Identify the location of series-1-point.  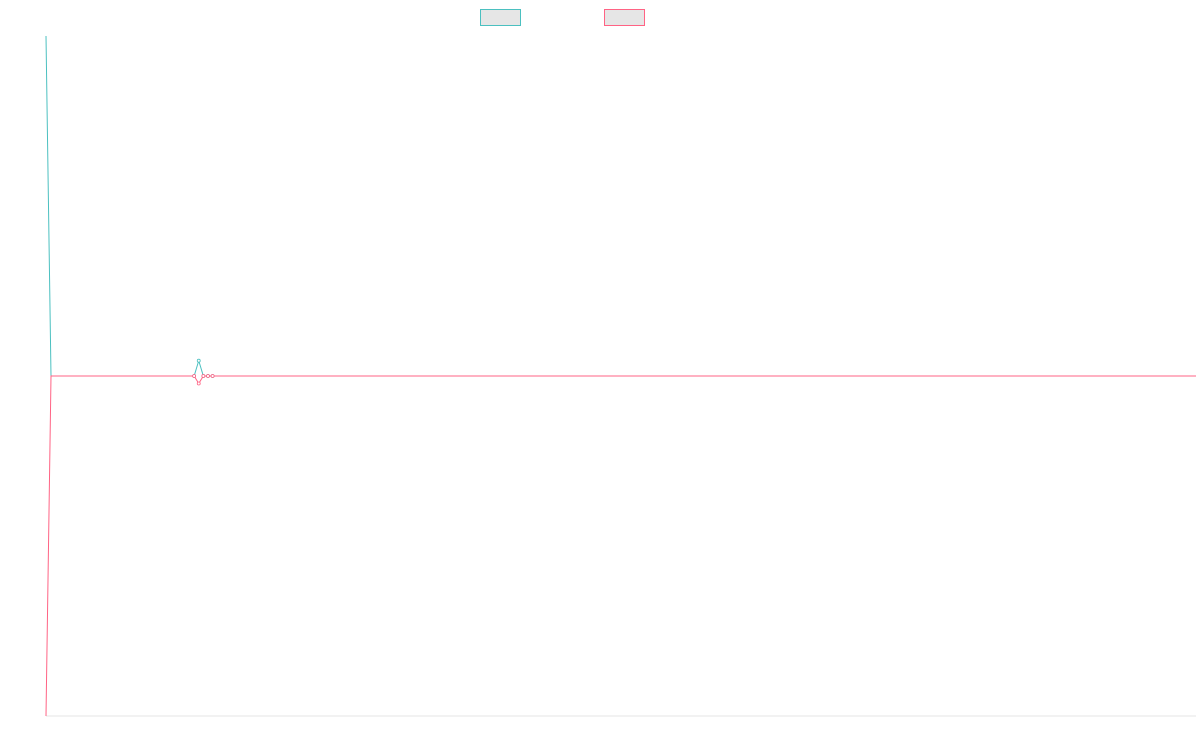
(198, 360).